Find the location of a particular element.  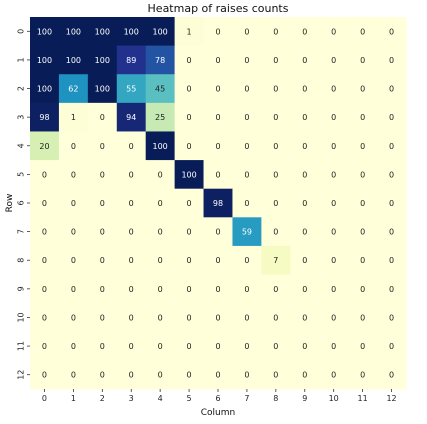

x-tick-label: 5 is located at coordinates (189, 398).